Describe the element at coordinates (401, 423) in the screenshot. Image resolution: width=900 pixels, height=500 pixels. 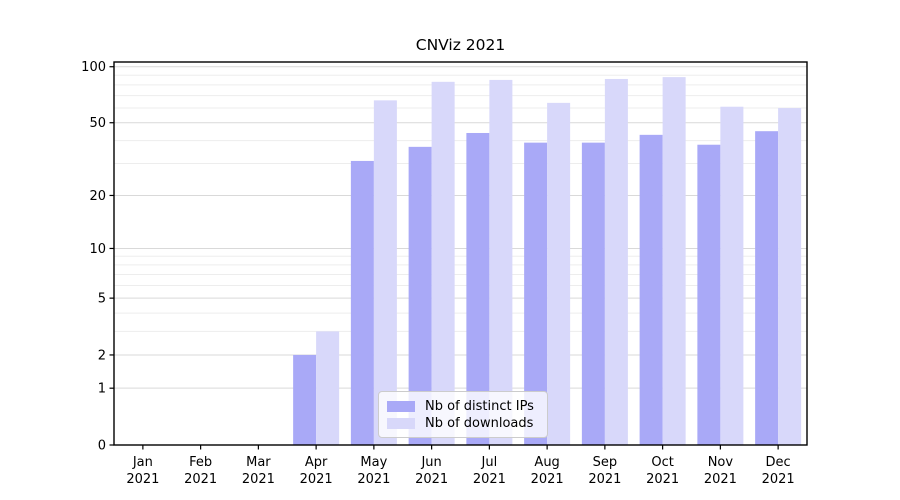
I see `legend-swatch-downloads` at that location.